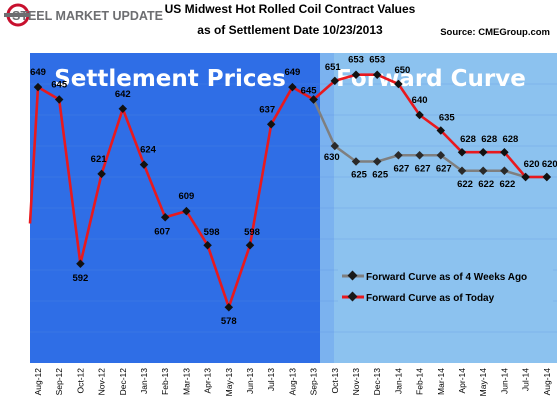 The image size is (557, 407). Describe the element at coordinates (335, 381) in the screenshot. I see `x-tick-label: Oct-13` at that location.